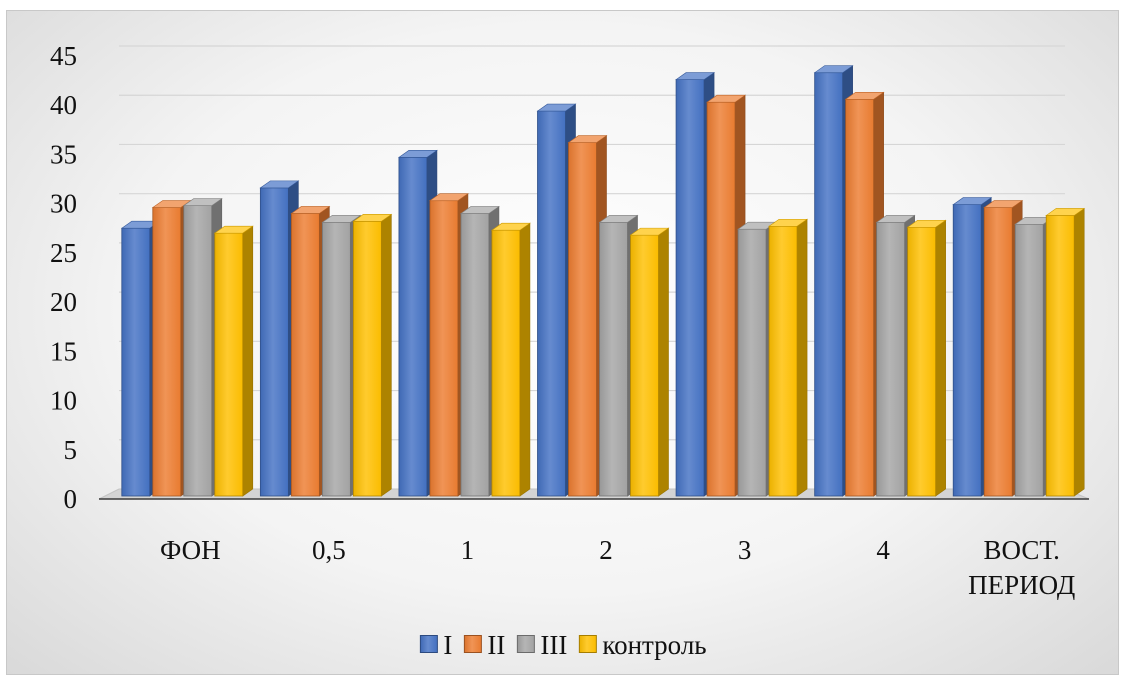  Describe the element at coordinates (63, 56) in the screenshot. I see `y-tick-label: 45` at that location.